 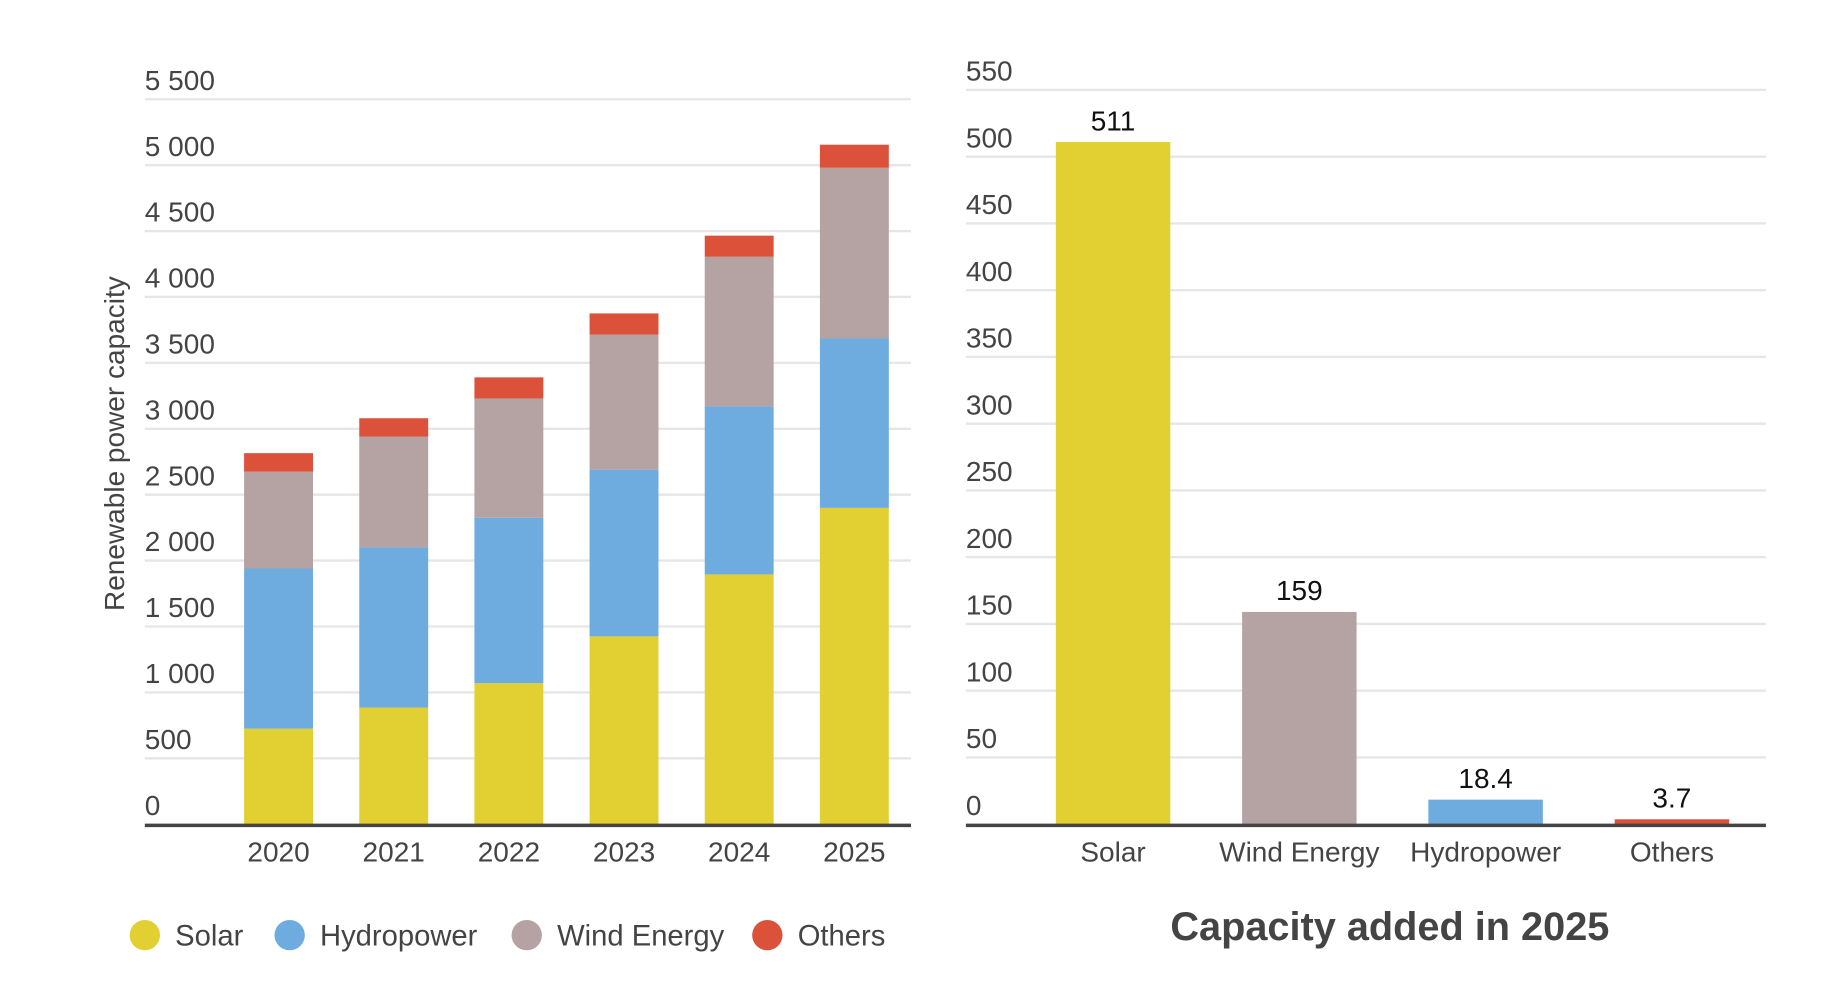 I want to click on bar-wind-energy-2022, so click(x=509, y=458).